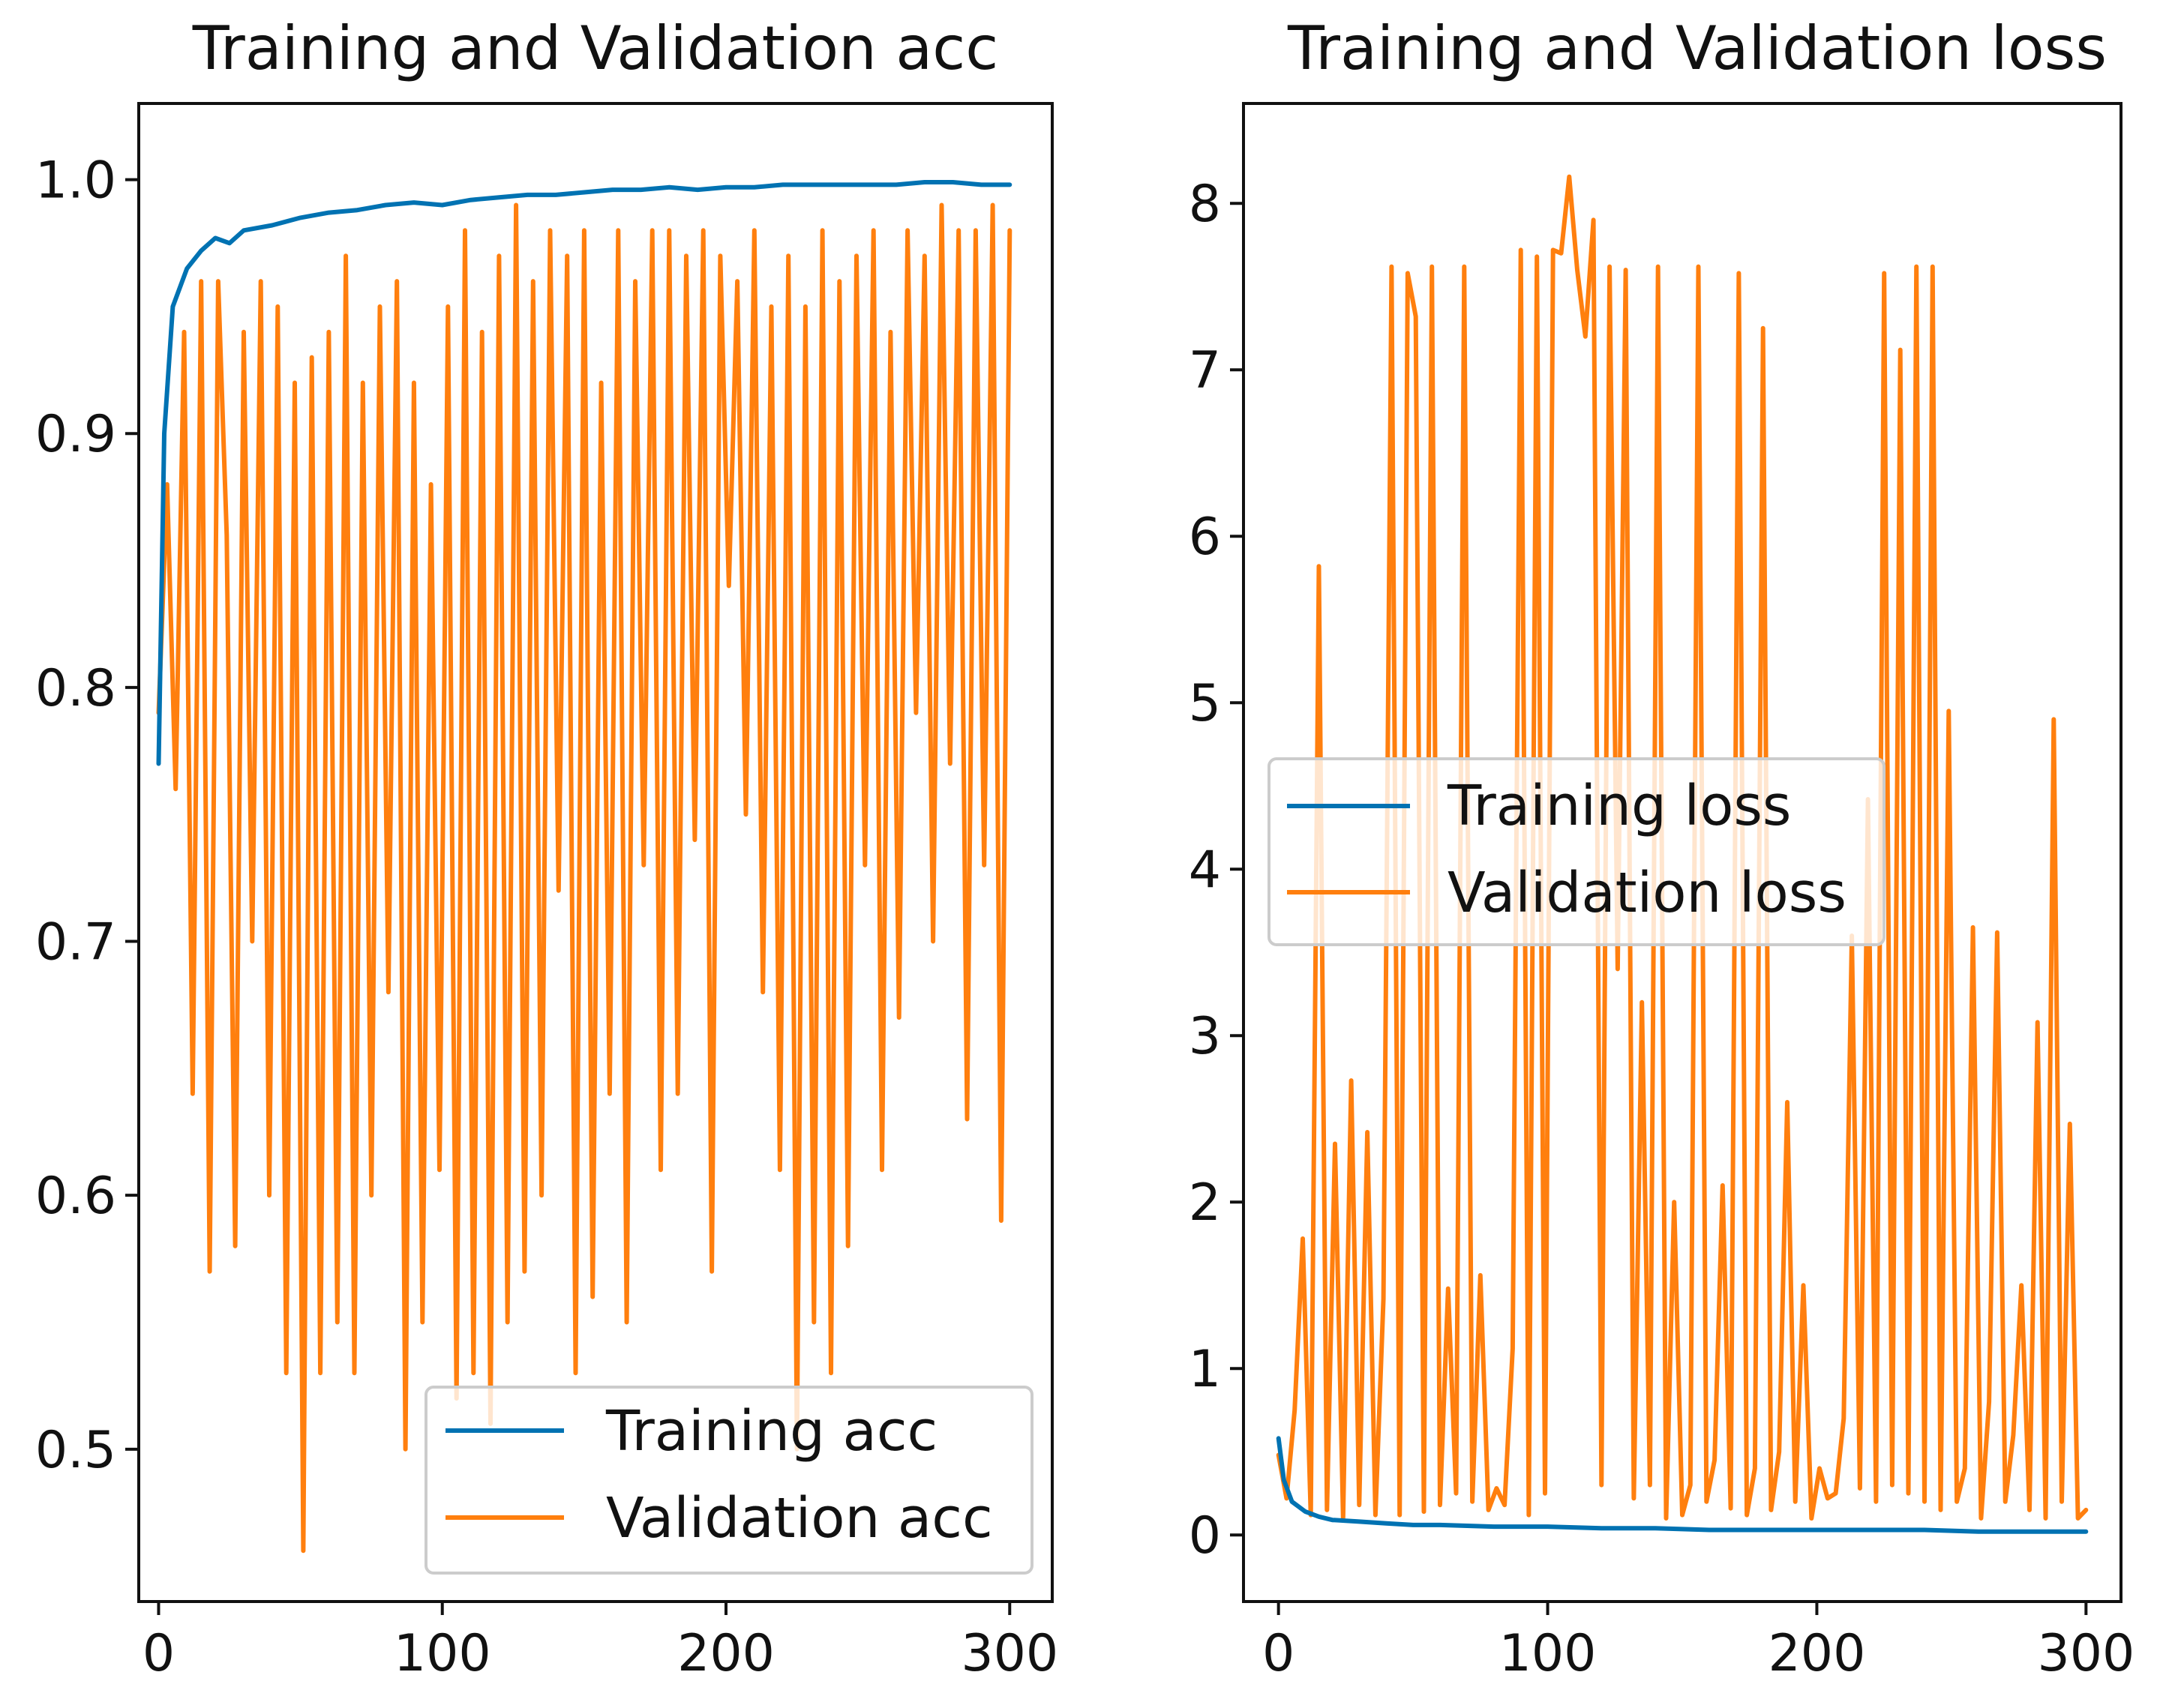  Describe the element at coordinates (75, 688) in the screenshot. I see `acc-y-tick-label: 0.8` at that location.